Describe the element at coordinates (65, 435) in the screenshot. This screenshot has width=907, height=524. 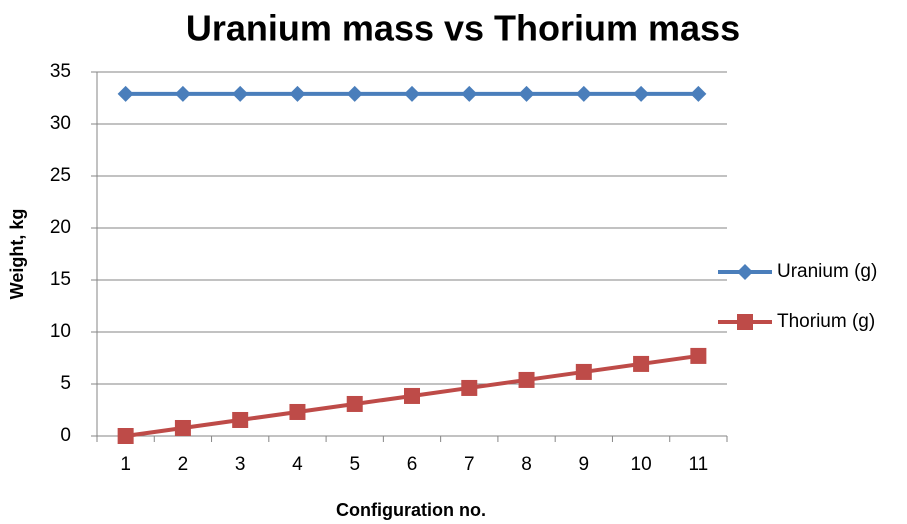
I see `y-tick-label: 0` at that location.